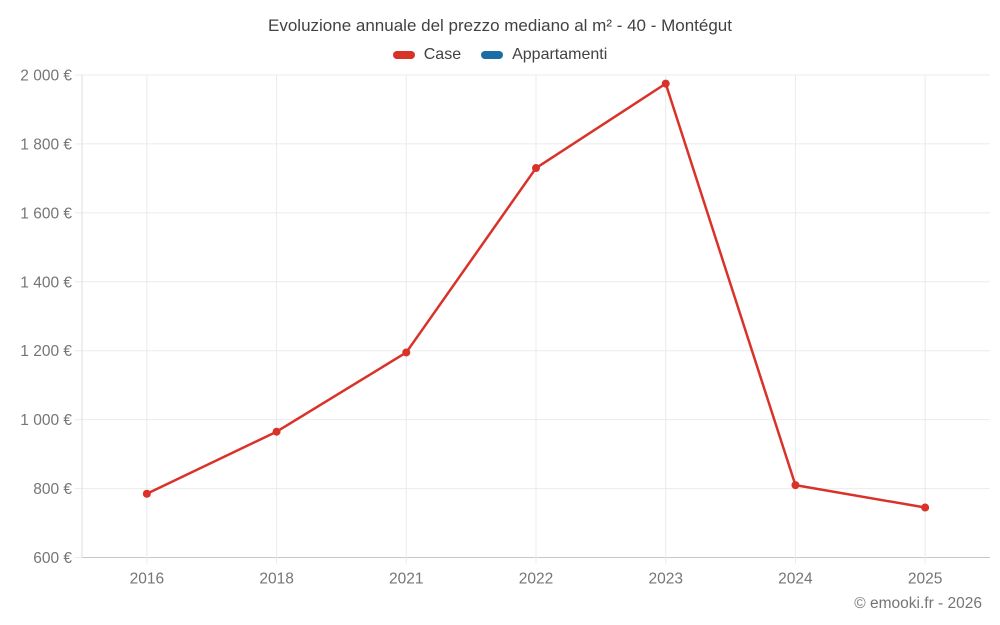  Describe the element at coordinates (46, 420) in the screenshot. I see `y-tick-label: 1 000 €` at that location.